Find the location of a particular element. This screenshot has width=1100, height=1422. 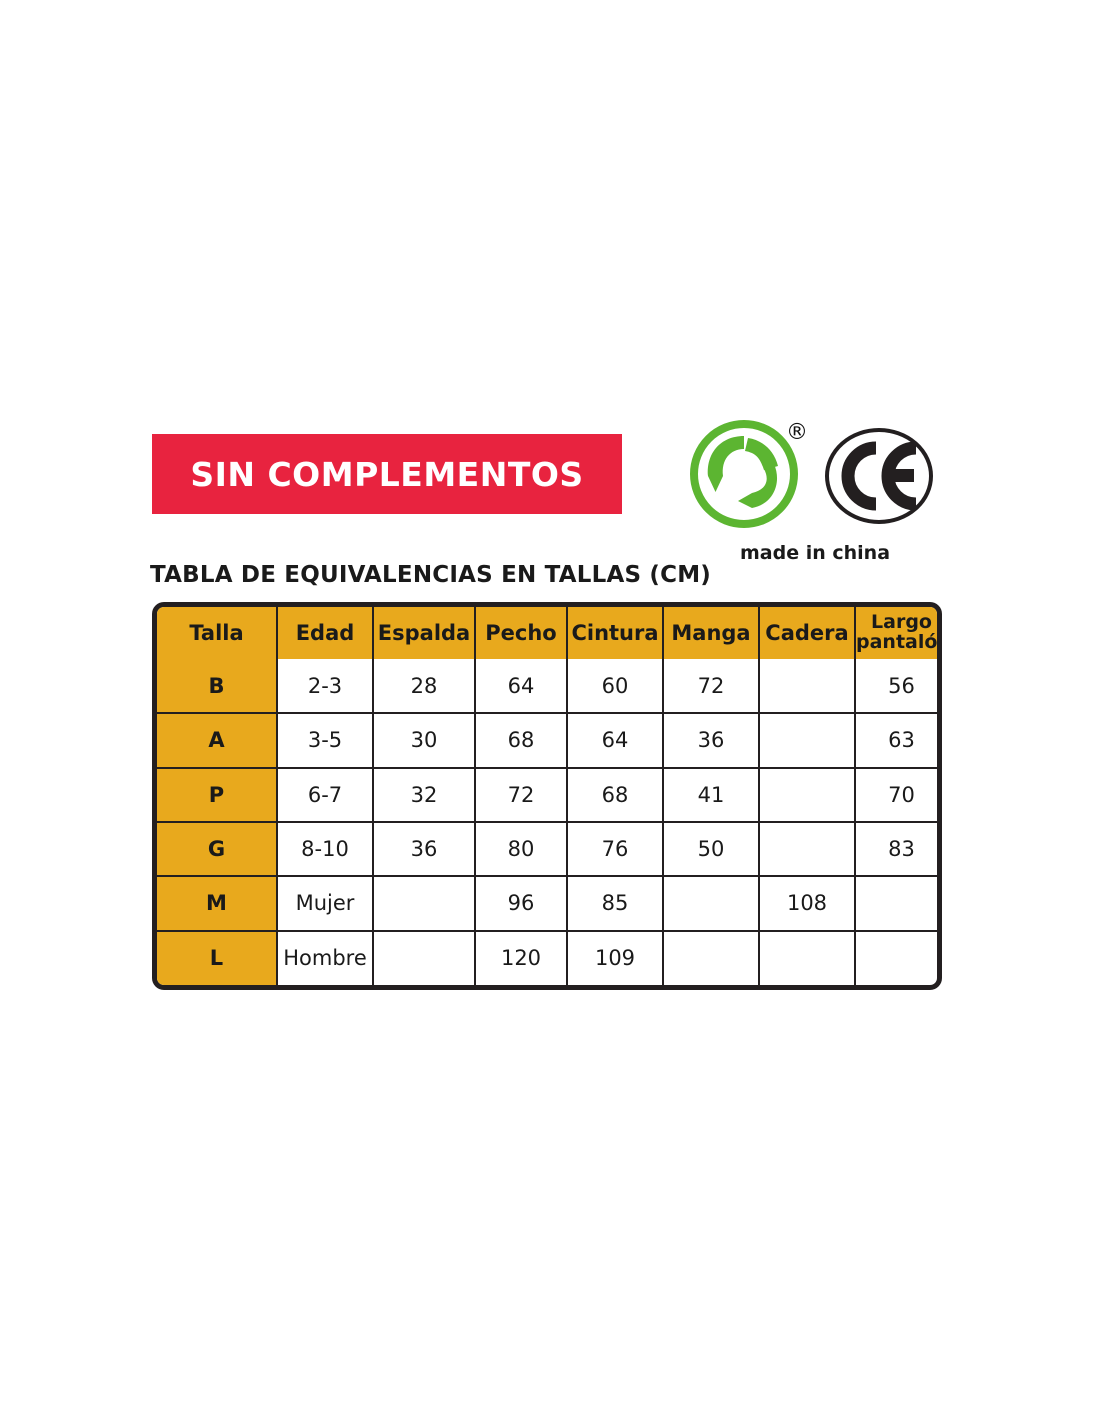

column-header-talla: Talla is located at coordinates (217, 633).